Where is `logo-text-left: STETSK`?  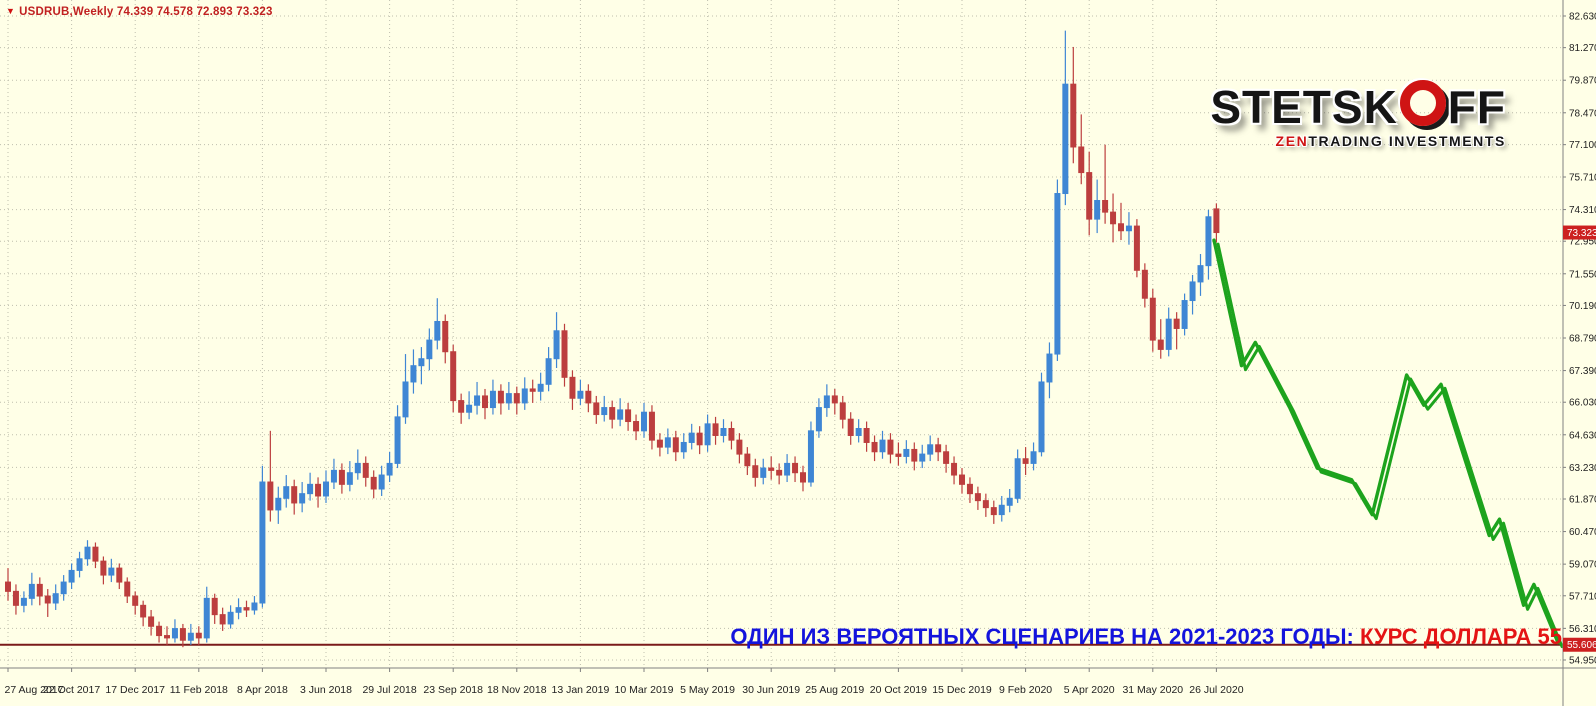 logo-text-left: STETSK is located at coordinates (1304, 107).